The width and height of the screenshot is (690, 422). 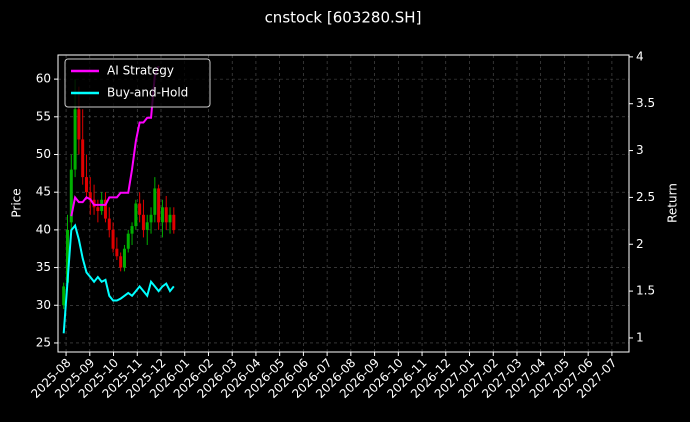 What do you see at coordinates (140, 71) in the screenshot?
I see `legend-label: AI Strategy` at bounding box center [140, 71].